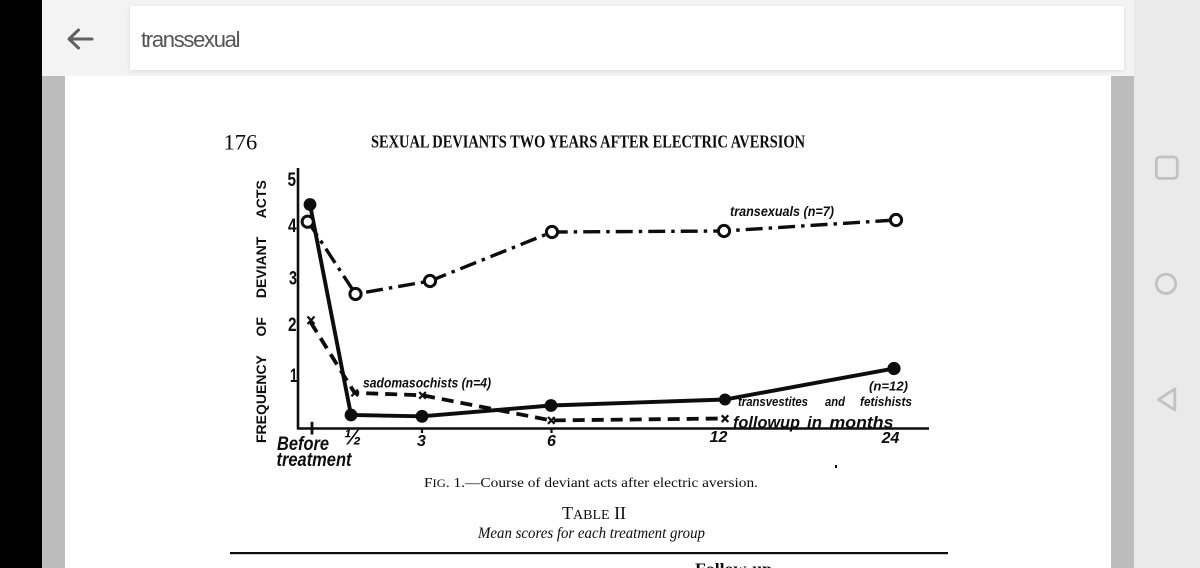 The width and height of the screenshot is (1200, 568). I want to click on svg-text: TABLE II, so click(594, 513).